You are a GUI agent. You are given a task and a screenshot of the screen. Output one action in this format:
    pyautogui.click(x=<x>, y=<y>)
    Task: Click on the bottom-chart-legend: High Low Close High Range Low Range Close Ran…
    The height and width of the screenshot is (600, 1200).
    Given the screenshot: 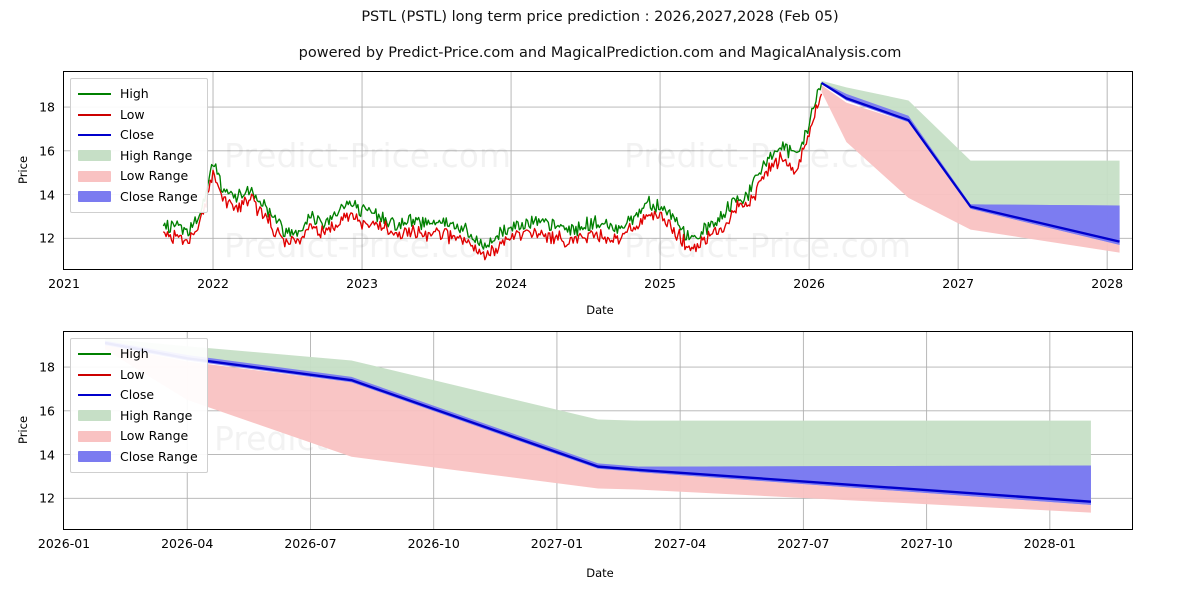 What is the action you would take?
    pyautogui.click(x=139, y=405)
    